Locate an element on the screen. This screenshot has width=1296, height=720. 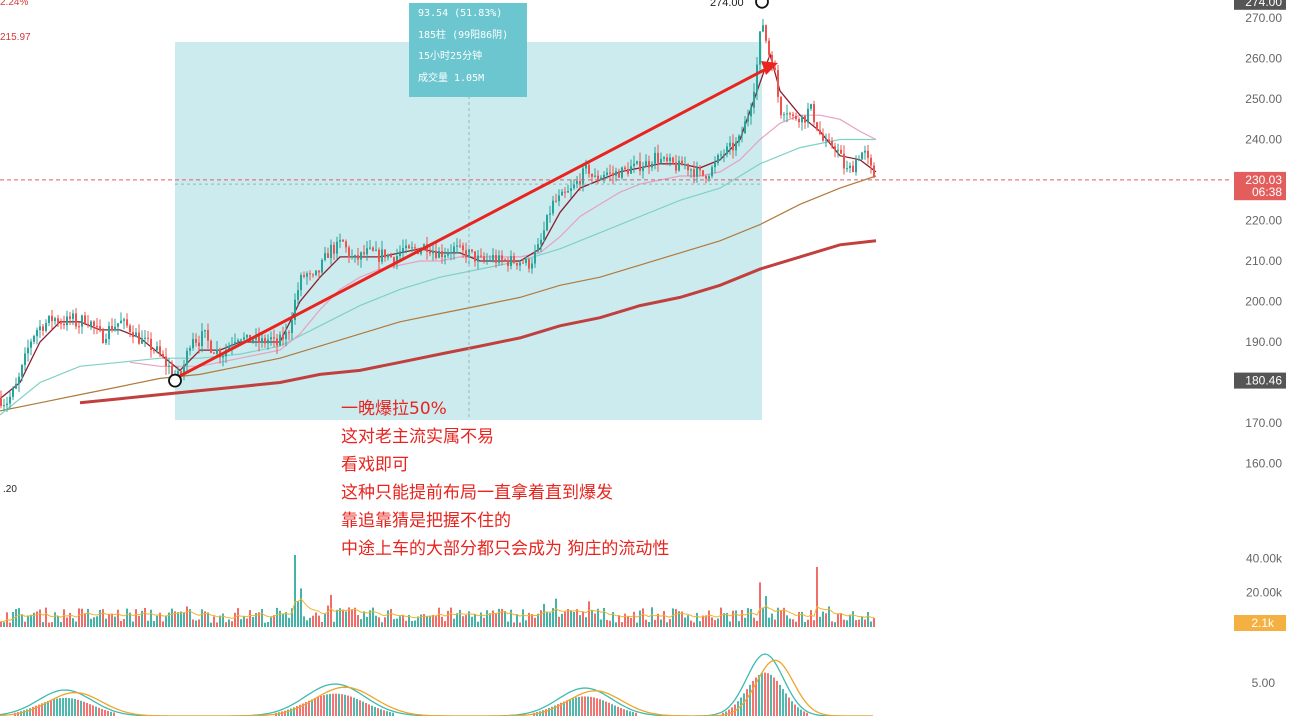
trend-arrow-head is located at coordinates (769, 68).